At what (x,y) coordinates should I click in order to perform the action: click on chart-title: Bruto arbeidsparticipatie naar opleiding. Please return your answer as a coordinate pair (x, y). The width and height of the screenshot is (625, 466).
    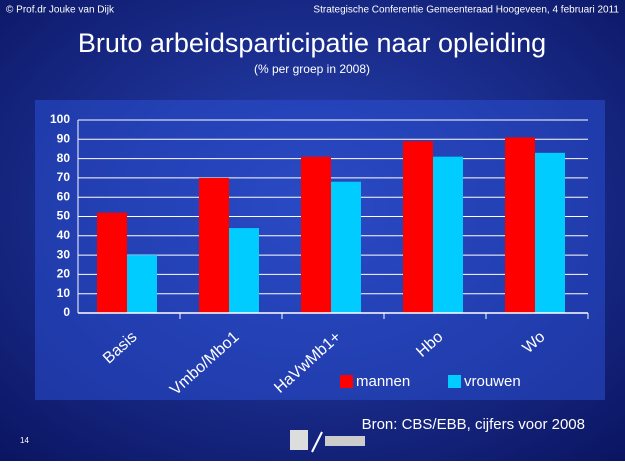
    Looking at the image, I should click on (312, 43).